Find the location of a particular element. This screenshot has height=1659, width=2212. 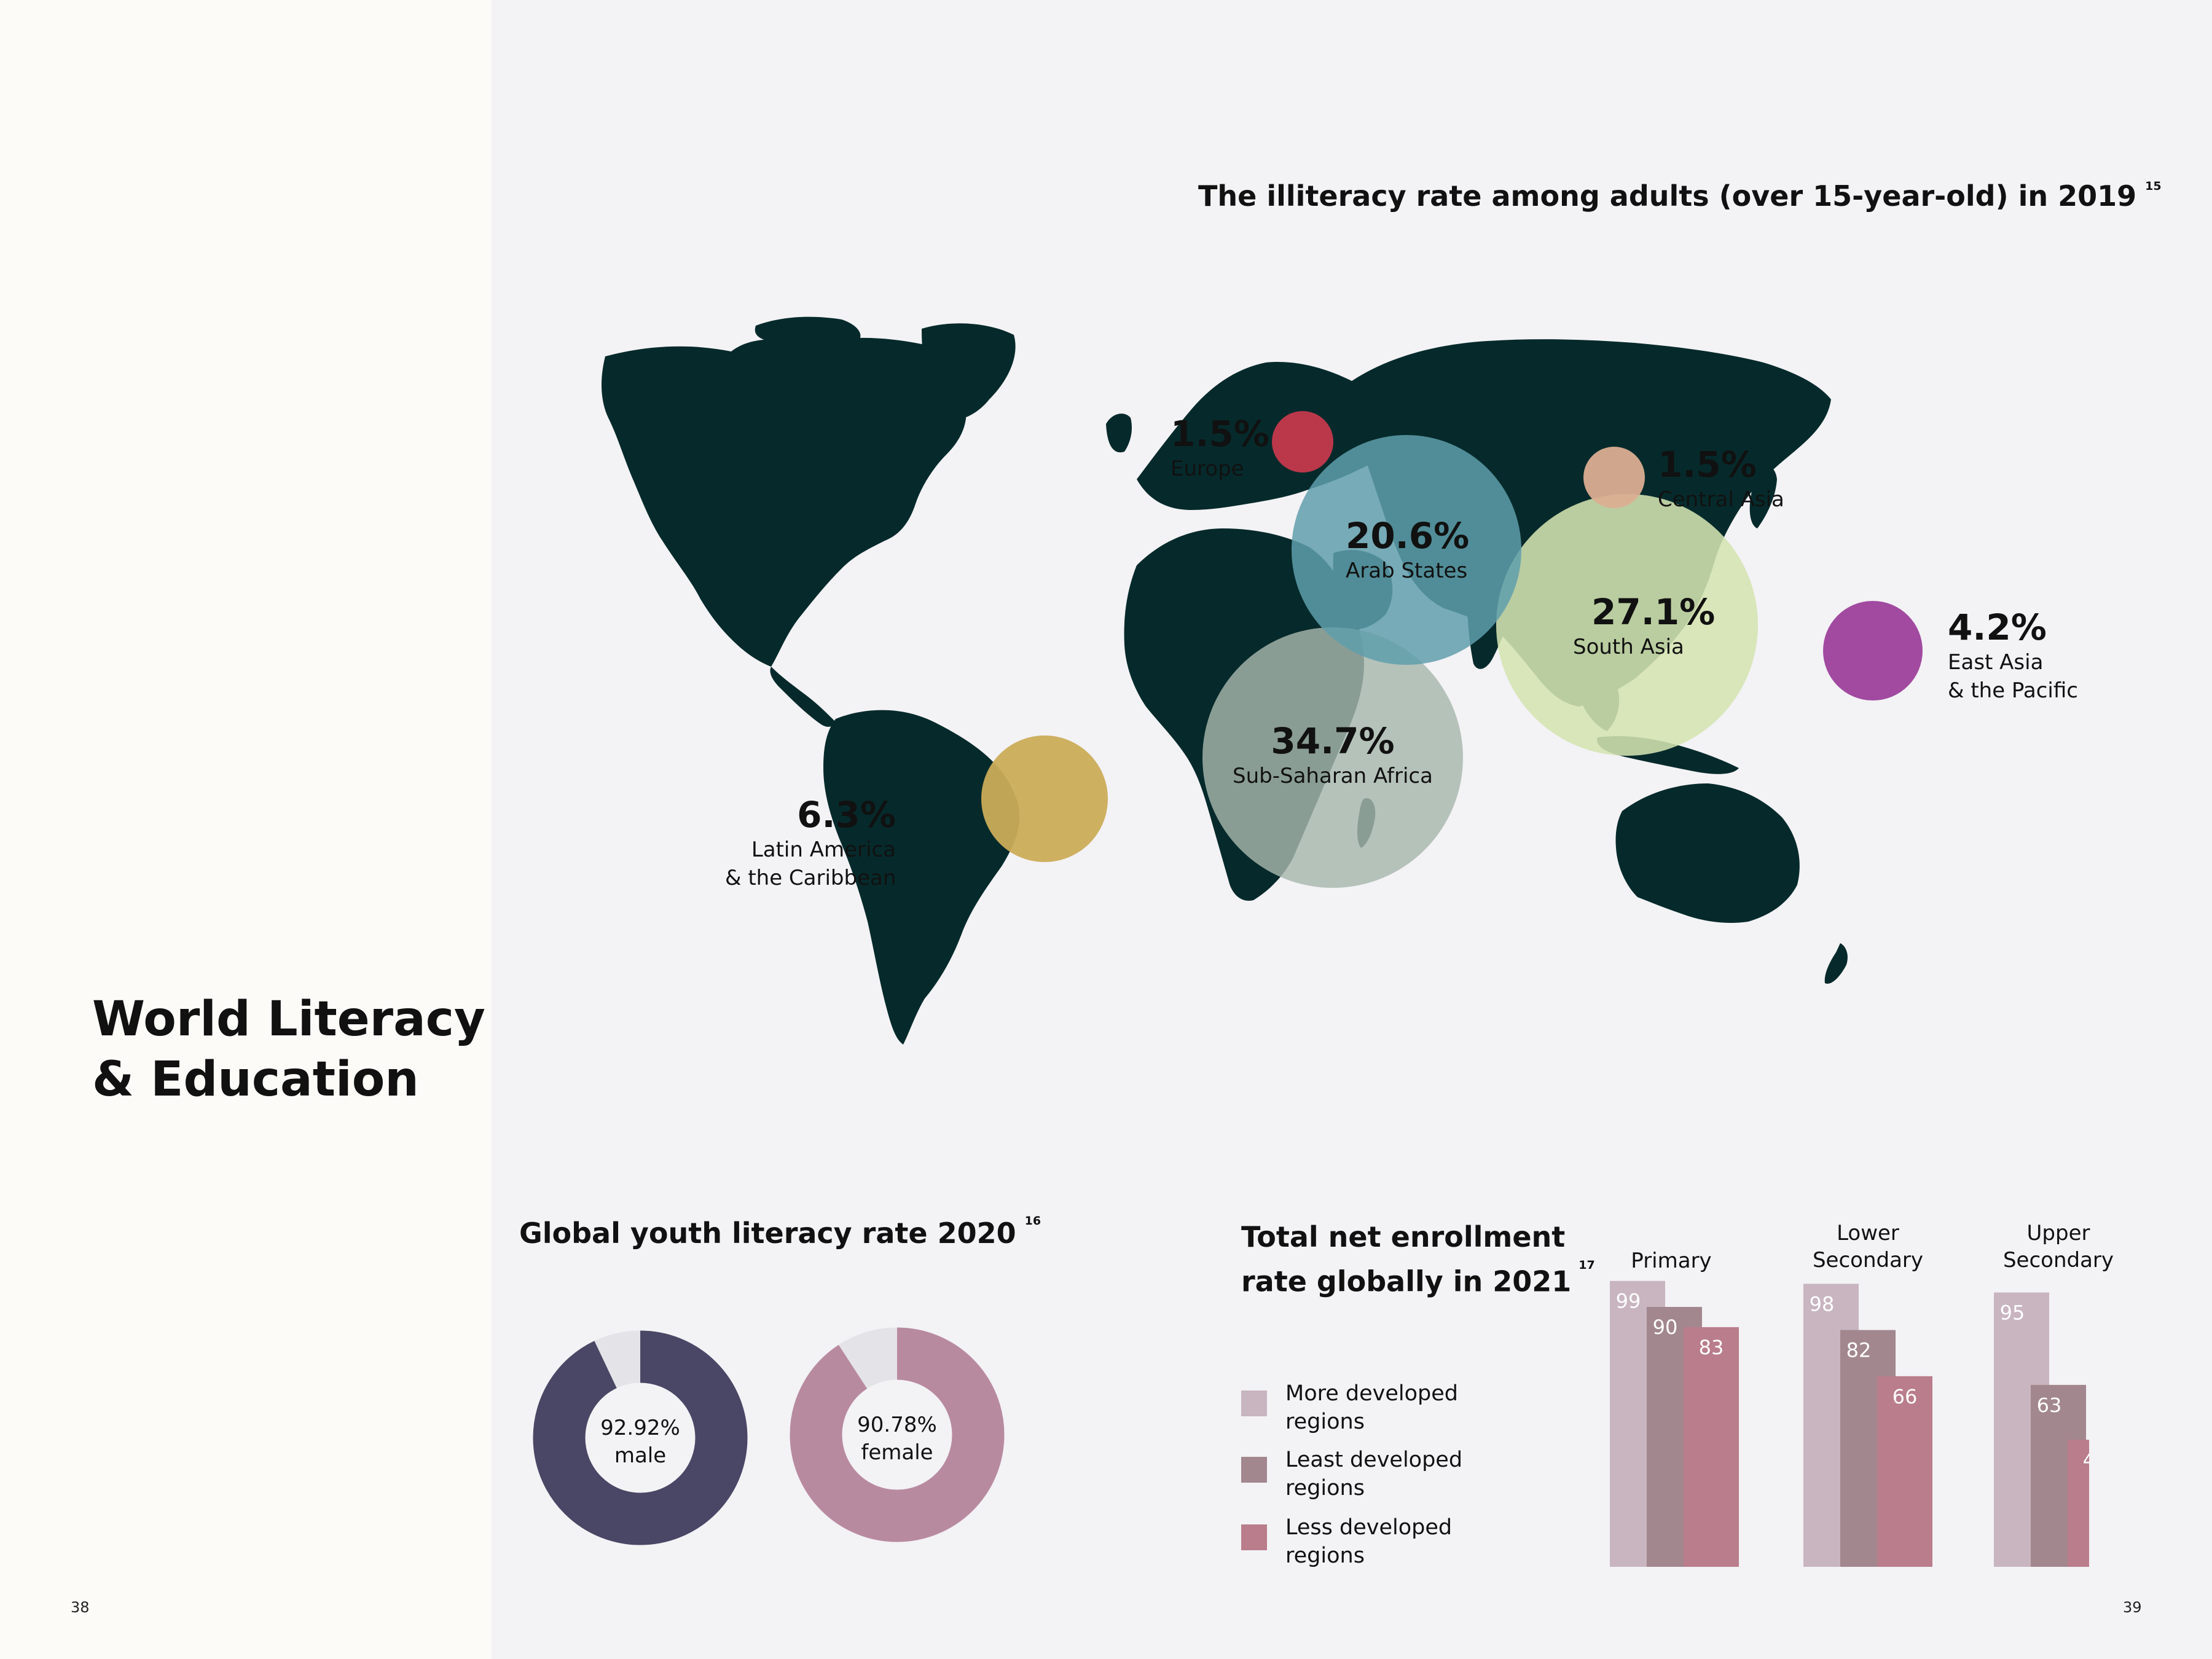

legend-swatch-more-developed is located at coordinates (1254, 1403).